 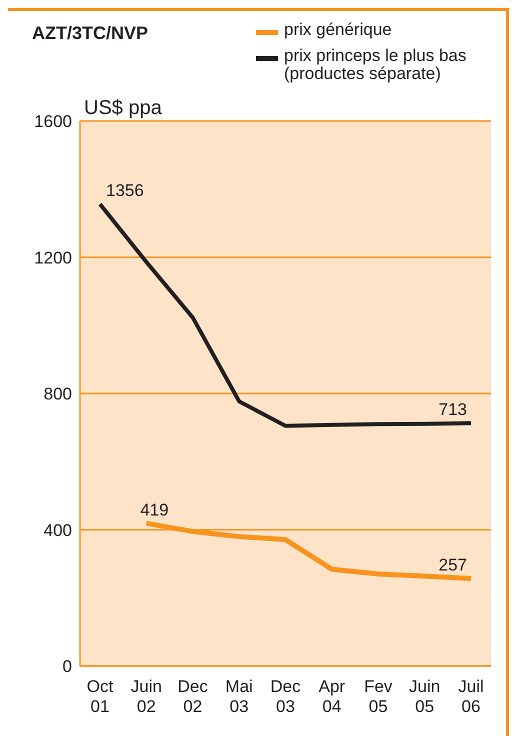 What do you see at coordinates (338, 29) in the screenshot?
I see `legend-label: prix générique` at bounding box center [338, 29].